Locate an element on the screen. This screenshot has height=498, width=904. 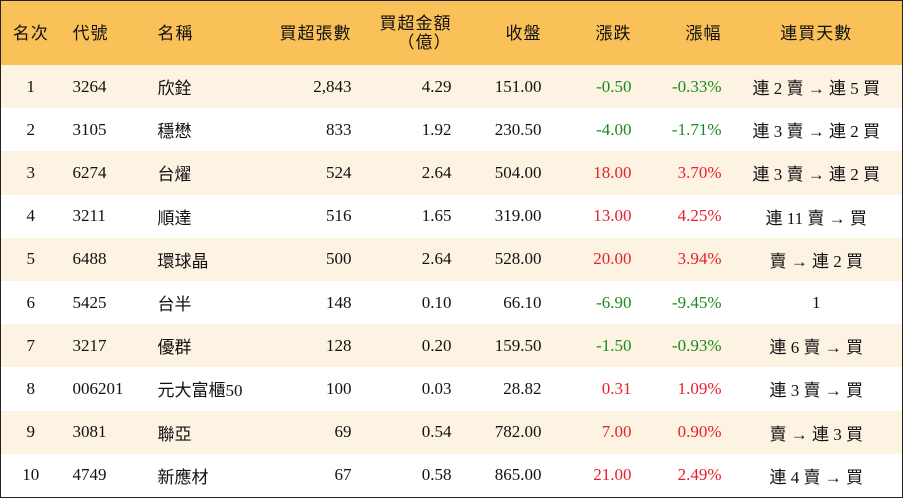
table-cell: 18.00 is located at coordinates (595, 173).